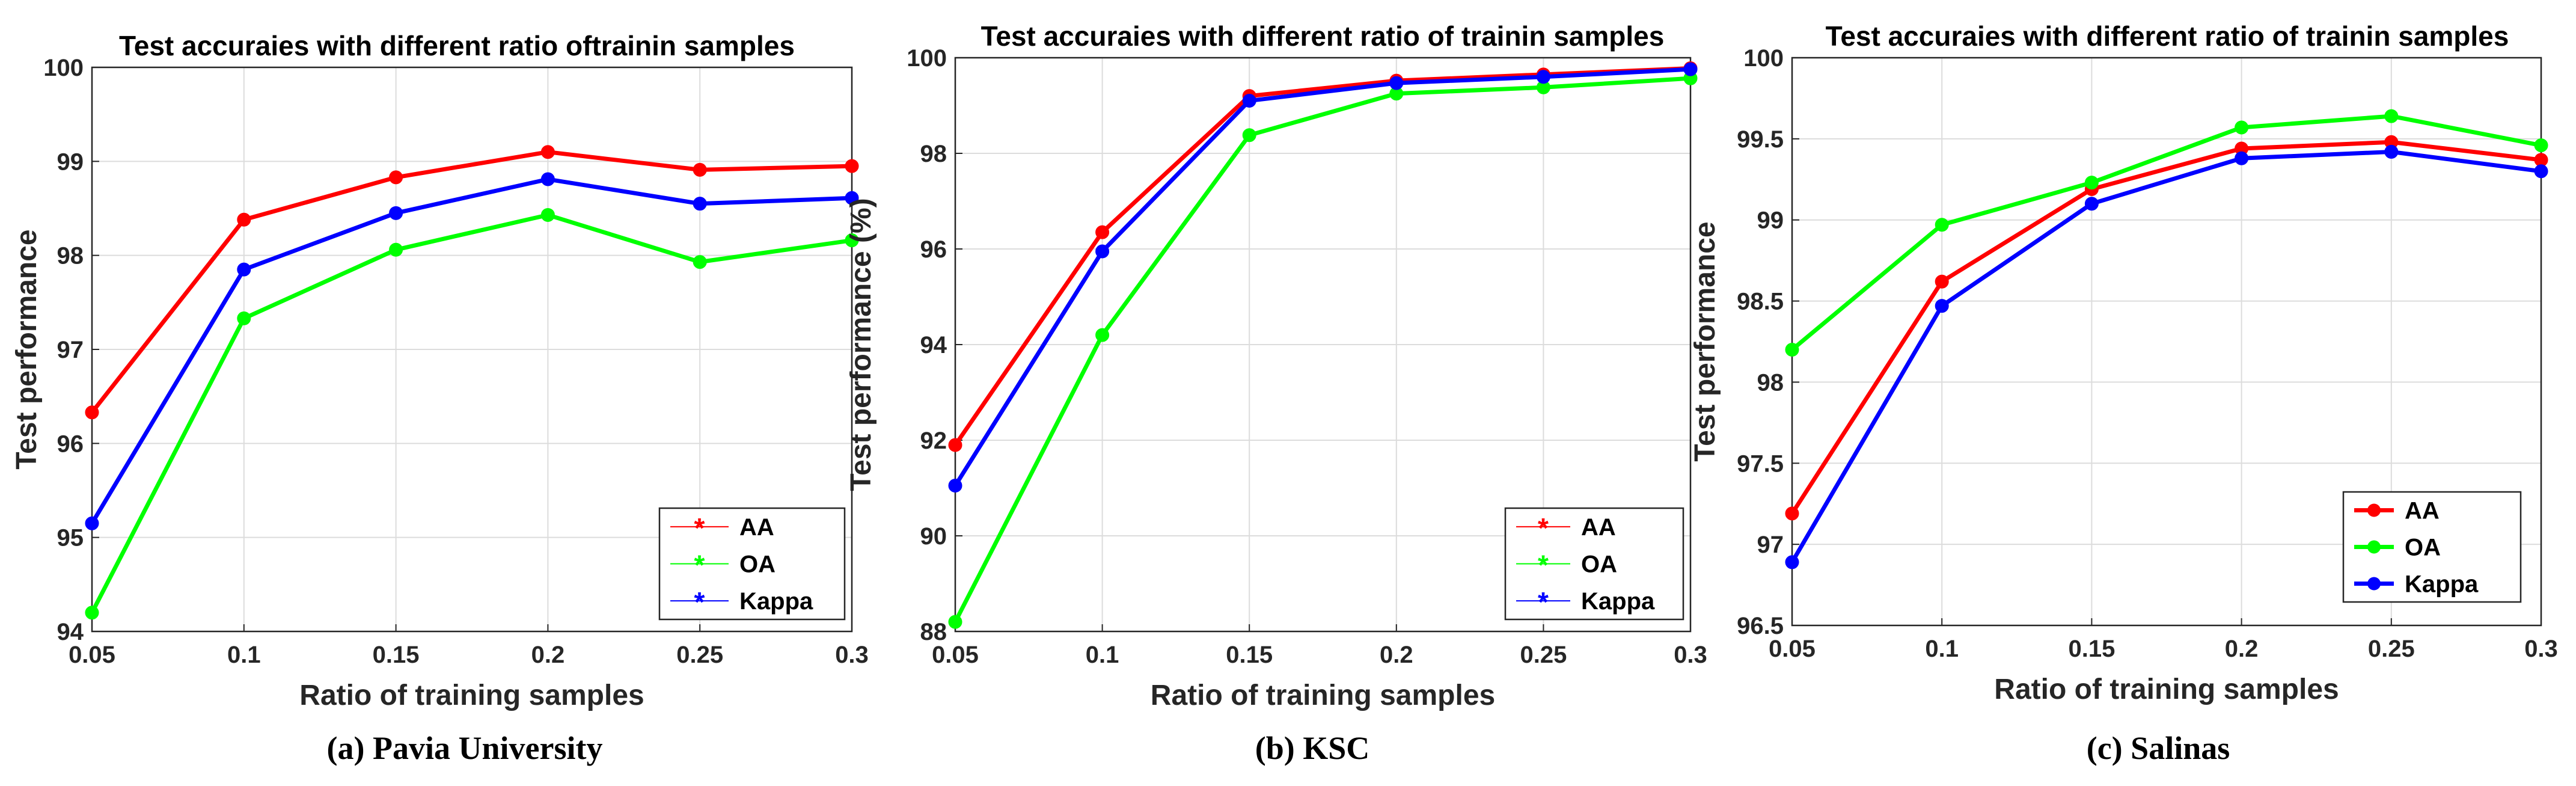 This screenshot has height=786, width=2576. I want to click on y-tick-label: 92, so click(933, 441).